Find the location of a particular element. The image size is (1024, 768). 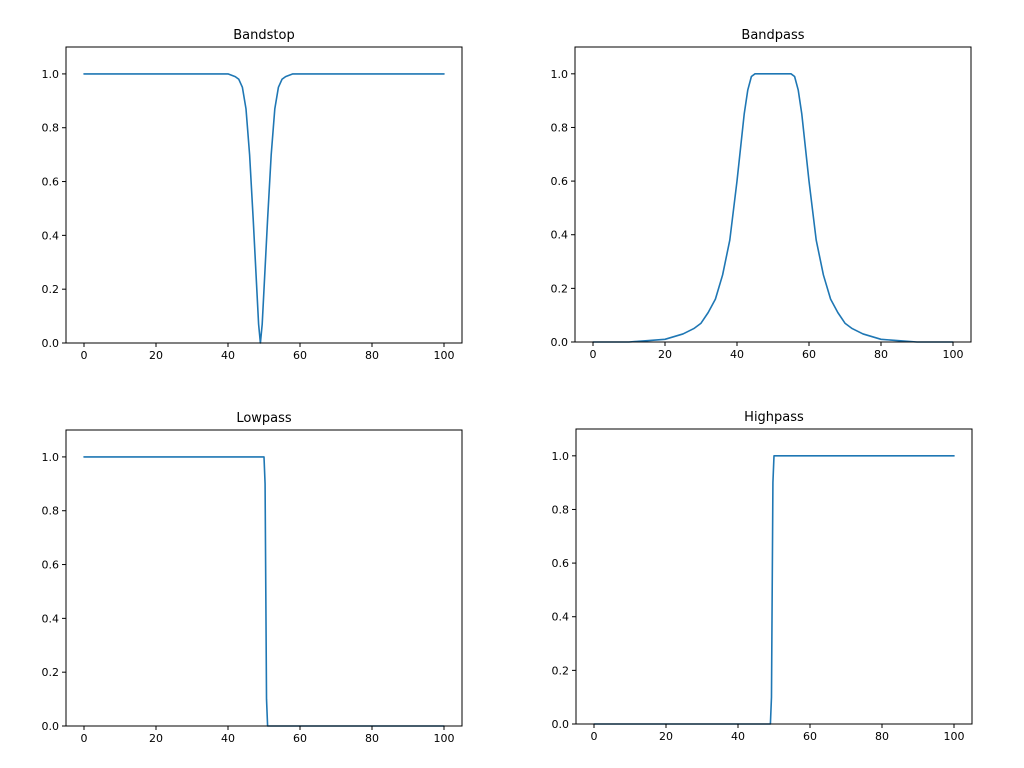

bandpass-y-tick-label: 0.2 is located at coordinates (560, 288).